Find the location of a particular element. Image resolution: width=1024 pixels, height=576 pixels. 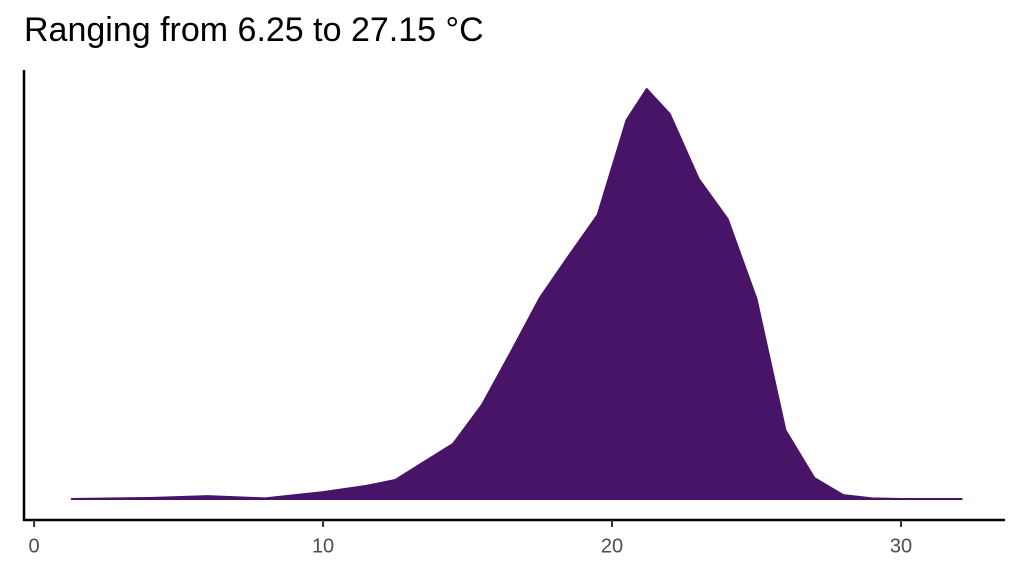

x-tick-label: 20 is located at coordinates (612, 546).